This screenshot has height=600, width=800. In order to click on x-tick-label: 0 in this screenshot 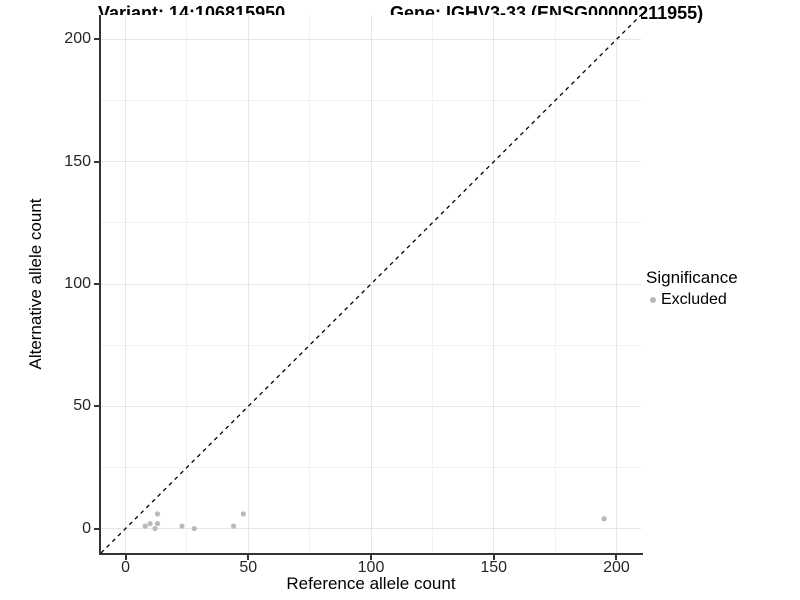, I will do `click(125, 567)`.